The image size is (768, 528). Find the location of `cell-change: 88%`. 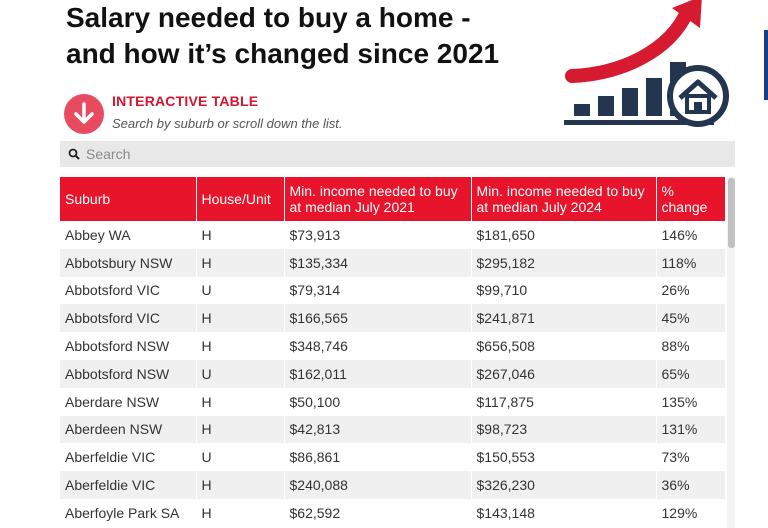

cell-change: 88% is located at coordinates (690, 346).